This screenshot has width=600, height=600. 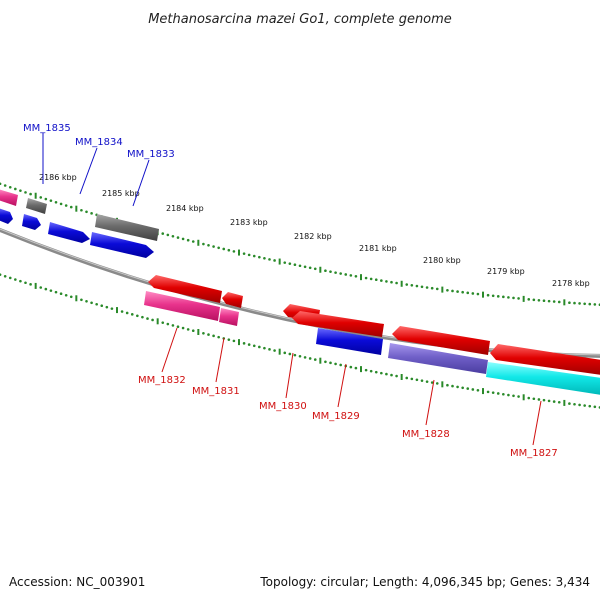 What do you see at coordinates (216, 391) in the screenshot?
I see `gene-label-mm-1831: MM_1831` at bounding box center [216, 391].